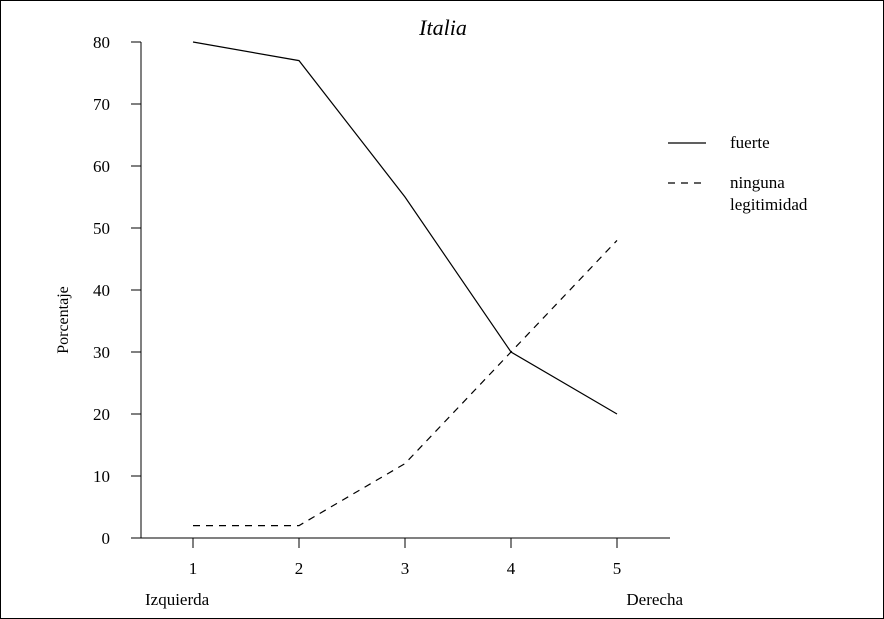 The image size is (884, 619). What do you see at coordinates (101, 414) in the screenshot?
I see `y-tick-label: 20` at bounding box center [101, 414].